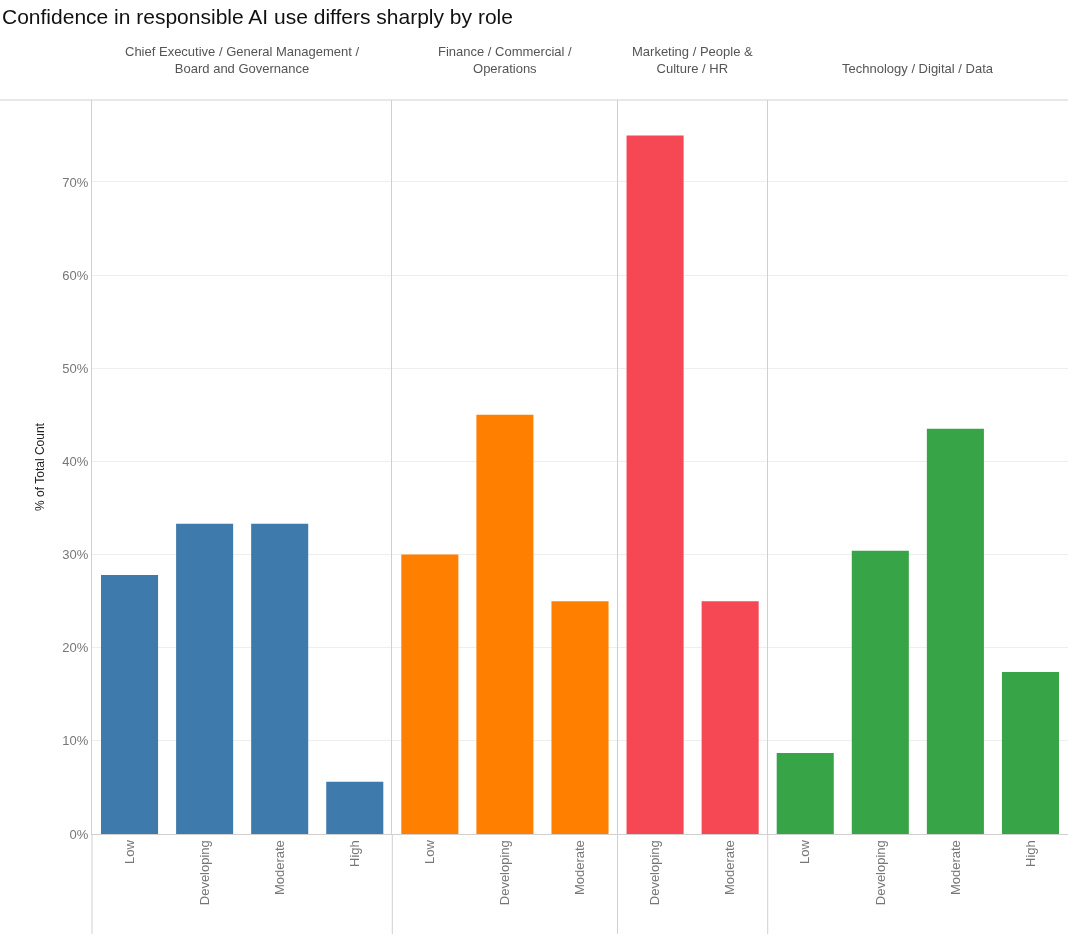 The width and height of the screenshot is (1081, 946). Describe the element at coordinates (692, 60) in the screenshot. I see `chart-subtitle: Marketing / People & Culture / HR` at that location.